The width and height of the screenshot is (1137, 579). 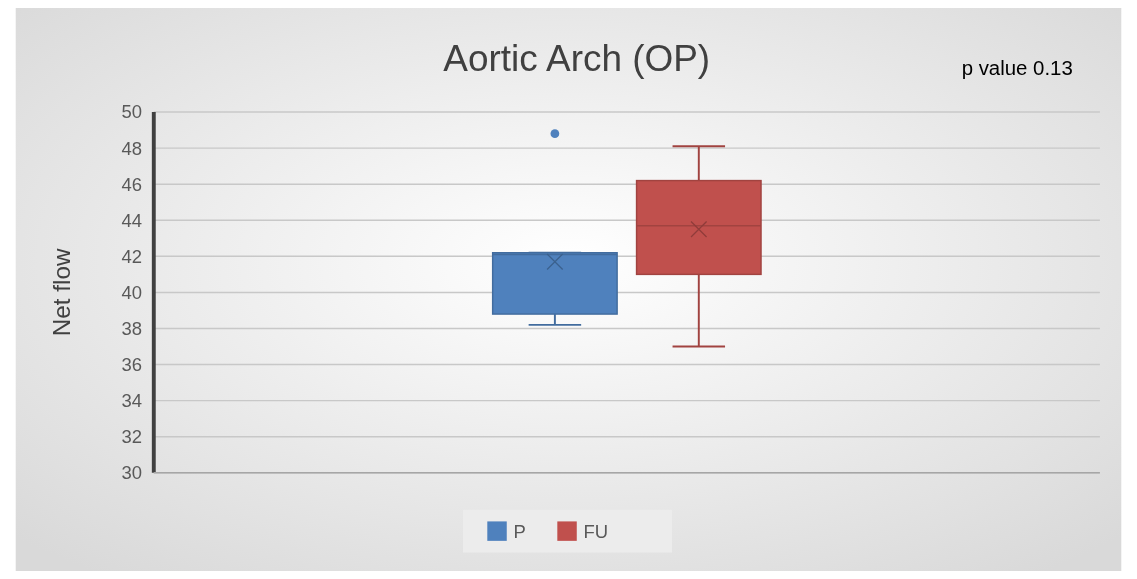 I want to click on y-tick-label: 44, so click(x=132, y=220).